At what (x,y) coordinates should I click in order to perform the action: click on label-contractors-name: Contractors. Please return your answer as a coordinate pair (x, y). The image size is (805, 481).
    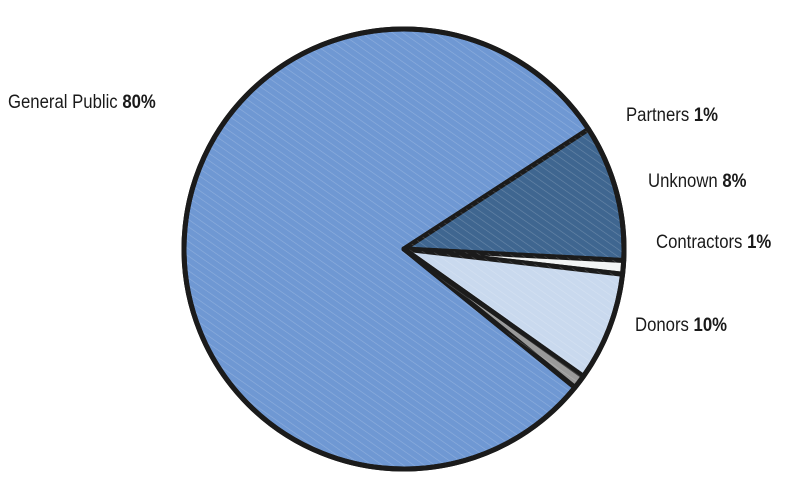
    Looking at the image, I should click on (699, 242).